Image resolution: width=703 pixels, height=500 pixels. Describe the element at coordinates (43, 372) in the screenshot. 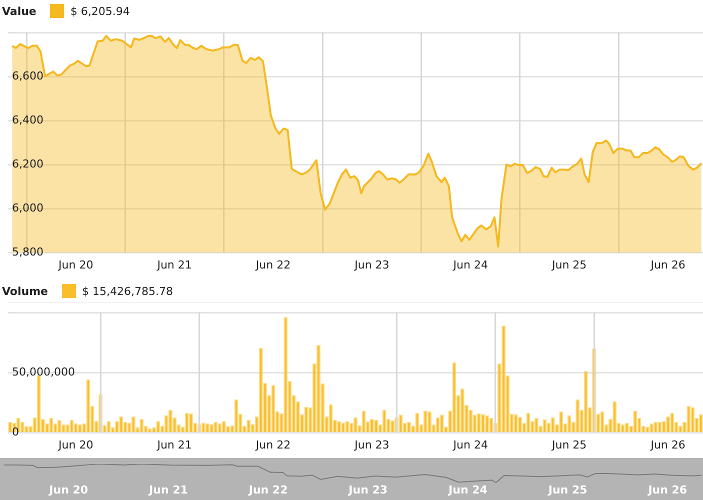

I see `y-tick-label: 50,000,000` at that location.